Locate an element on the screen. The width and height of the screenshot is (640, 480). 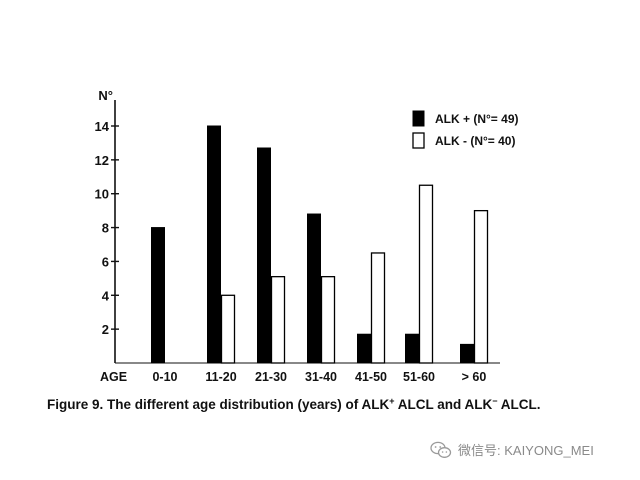
x-category-label: 41-50 is located at coordinates (371, 377).